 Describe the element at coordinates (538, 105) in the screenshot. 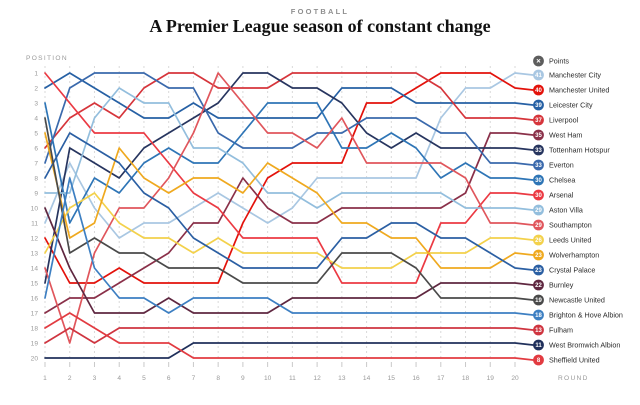

I see `team-points-badge-leicester-city` at that location.